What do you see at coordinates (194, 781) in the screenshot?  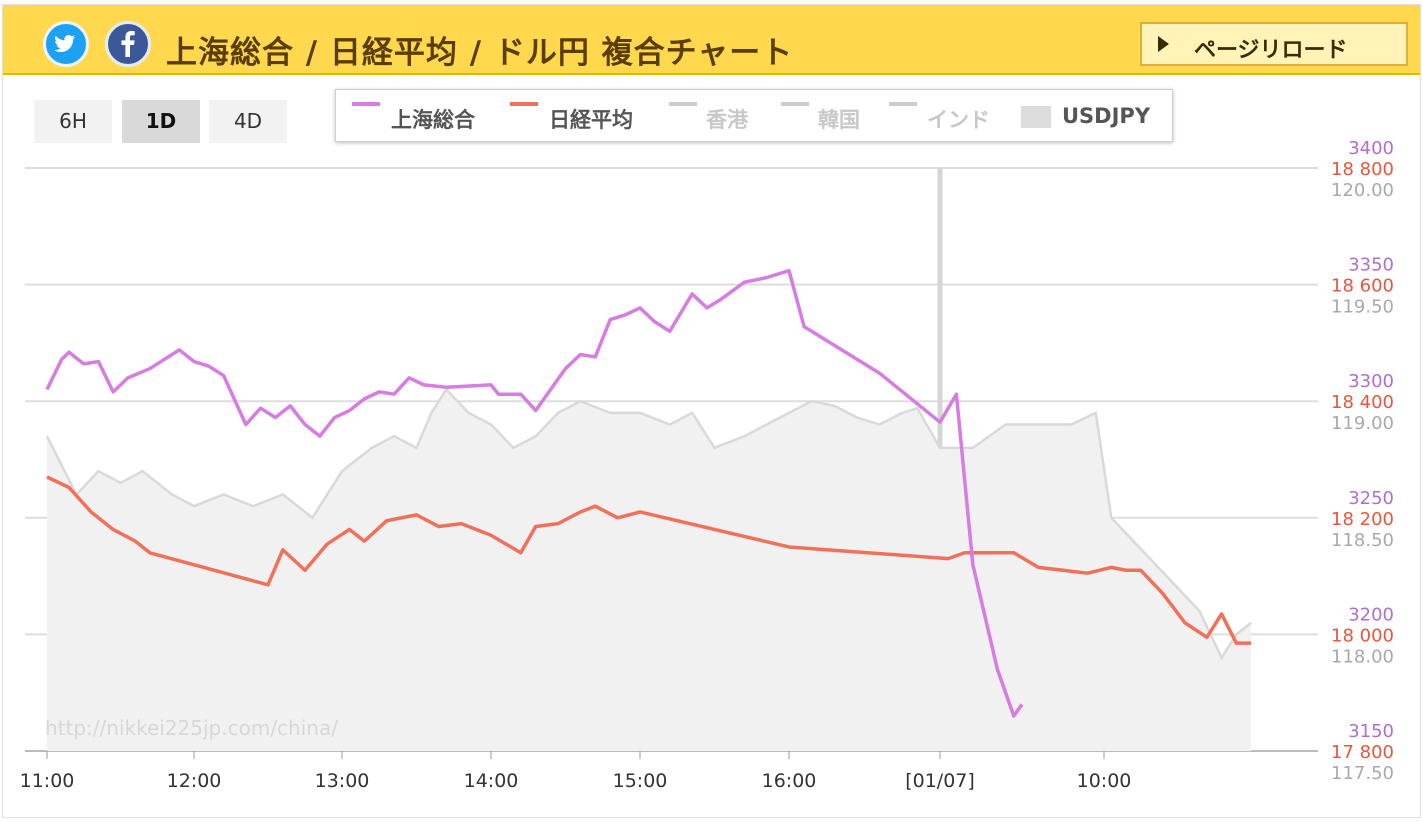 I see `x-tick-label: 12:00` at bounding box center [194, 781].